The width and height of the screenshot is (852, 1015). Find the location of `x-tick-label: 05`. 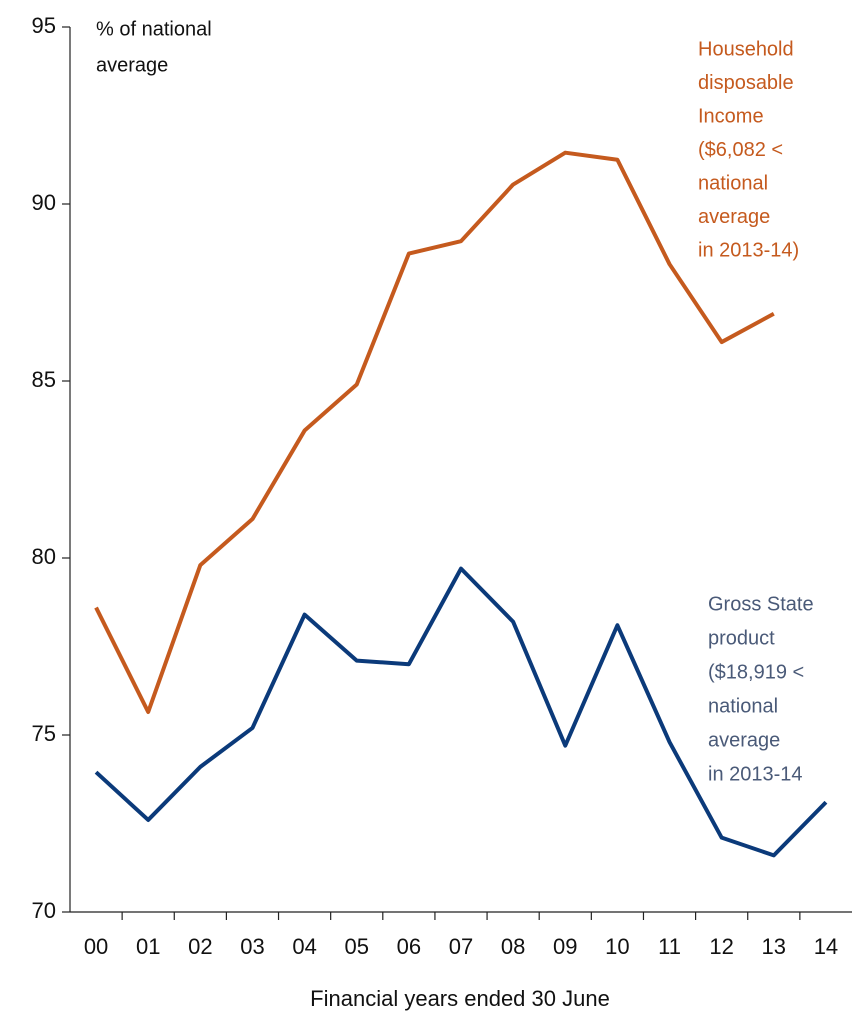

x-tick-label: 05 is located at coordinates (356, 946).